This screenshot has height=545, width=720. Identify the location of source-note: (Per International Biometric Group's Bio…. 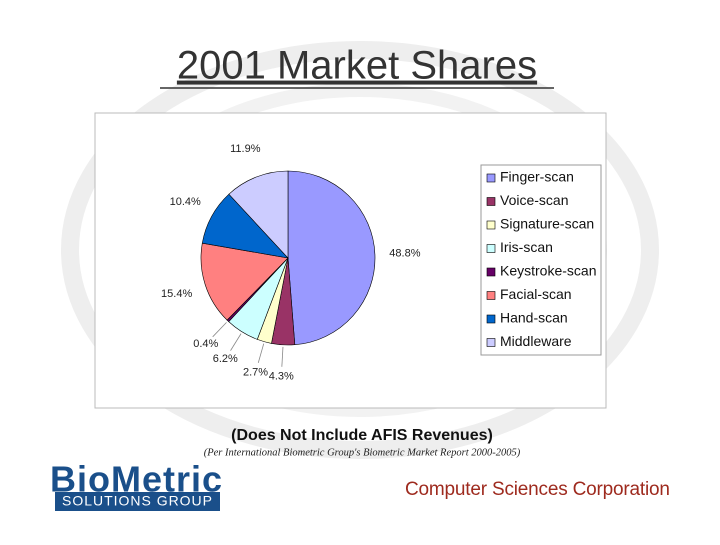
(362, 452).